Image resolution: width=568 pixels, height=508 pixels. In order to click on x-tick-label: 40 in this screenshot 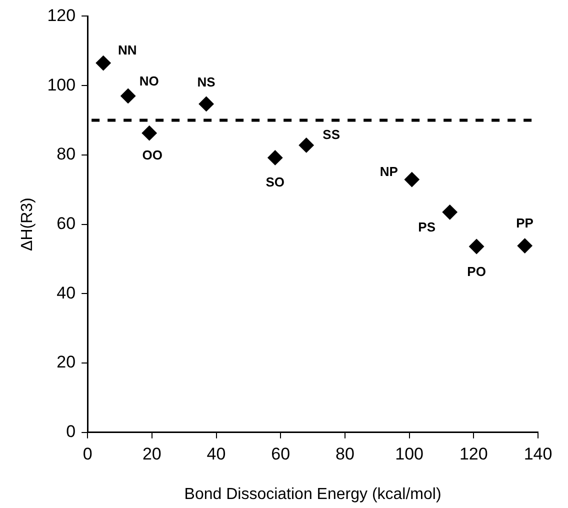, I will do `click(216, 454)`.